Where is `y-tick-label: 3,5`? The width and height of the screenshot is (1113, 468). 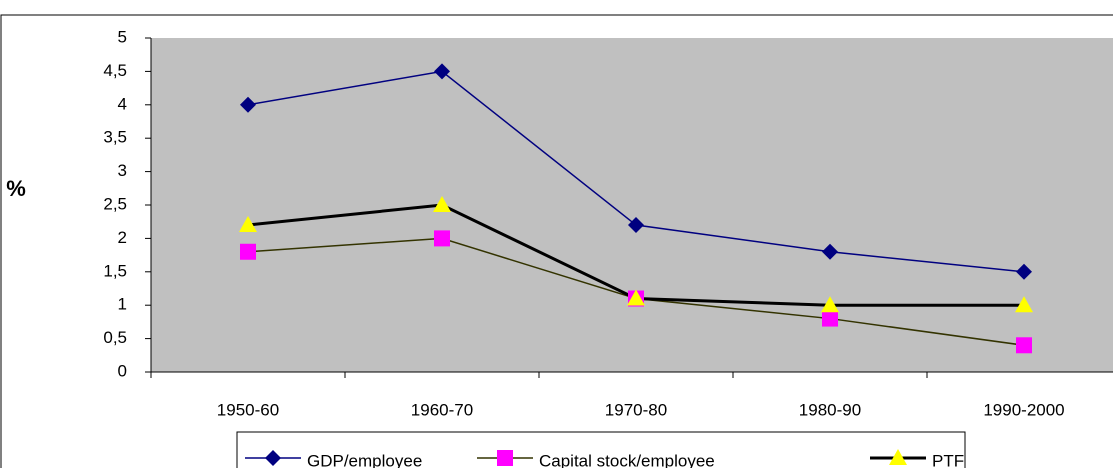
y-tick-label: 3,5 is located at coordinates (115, 137).